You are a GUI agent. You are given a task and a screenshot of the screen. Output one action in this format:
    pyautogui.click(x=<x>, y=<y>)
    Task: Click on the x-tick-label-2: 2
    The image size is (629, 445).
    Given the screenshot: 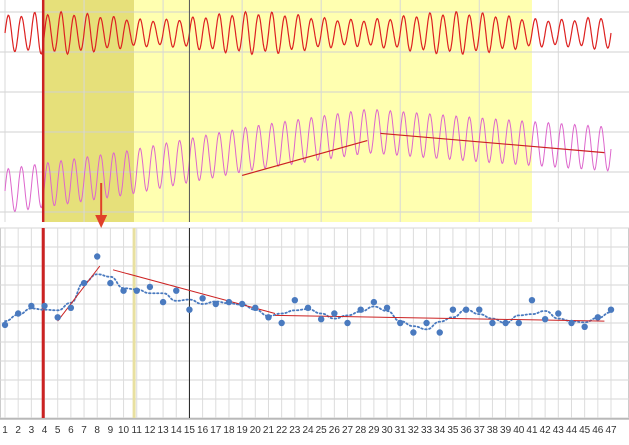 What is the action you would take?
    pyautogui.click(x=18, y=430)
    